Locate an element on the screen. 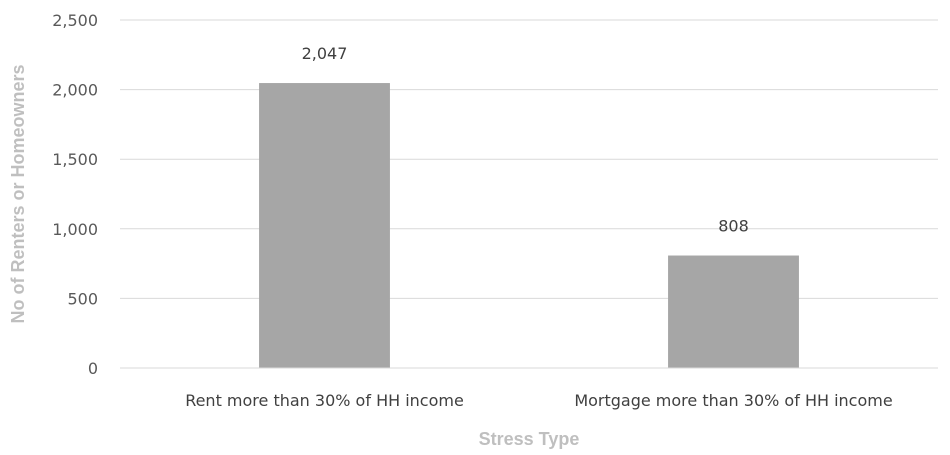  y-tick-label: 1,000 is located at coordinates (75, 229).